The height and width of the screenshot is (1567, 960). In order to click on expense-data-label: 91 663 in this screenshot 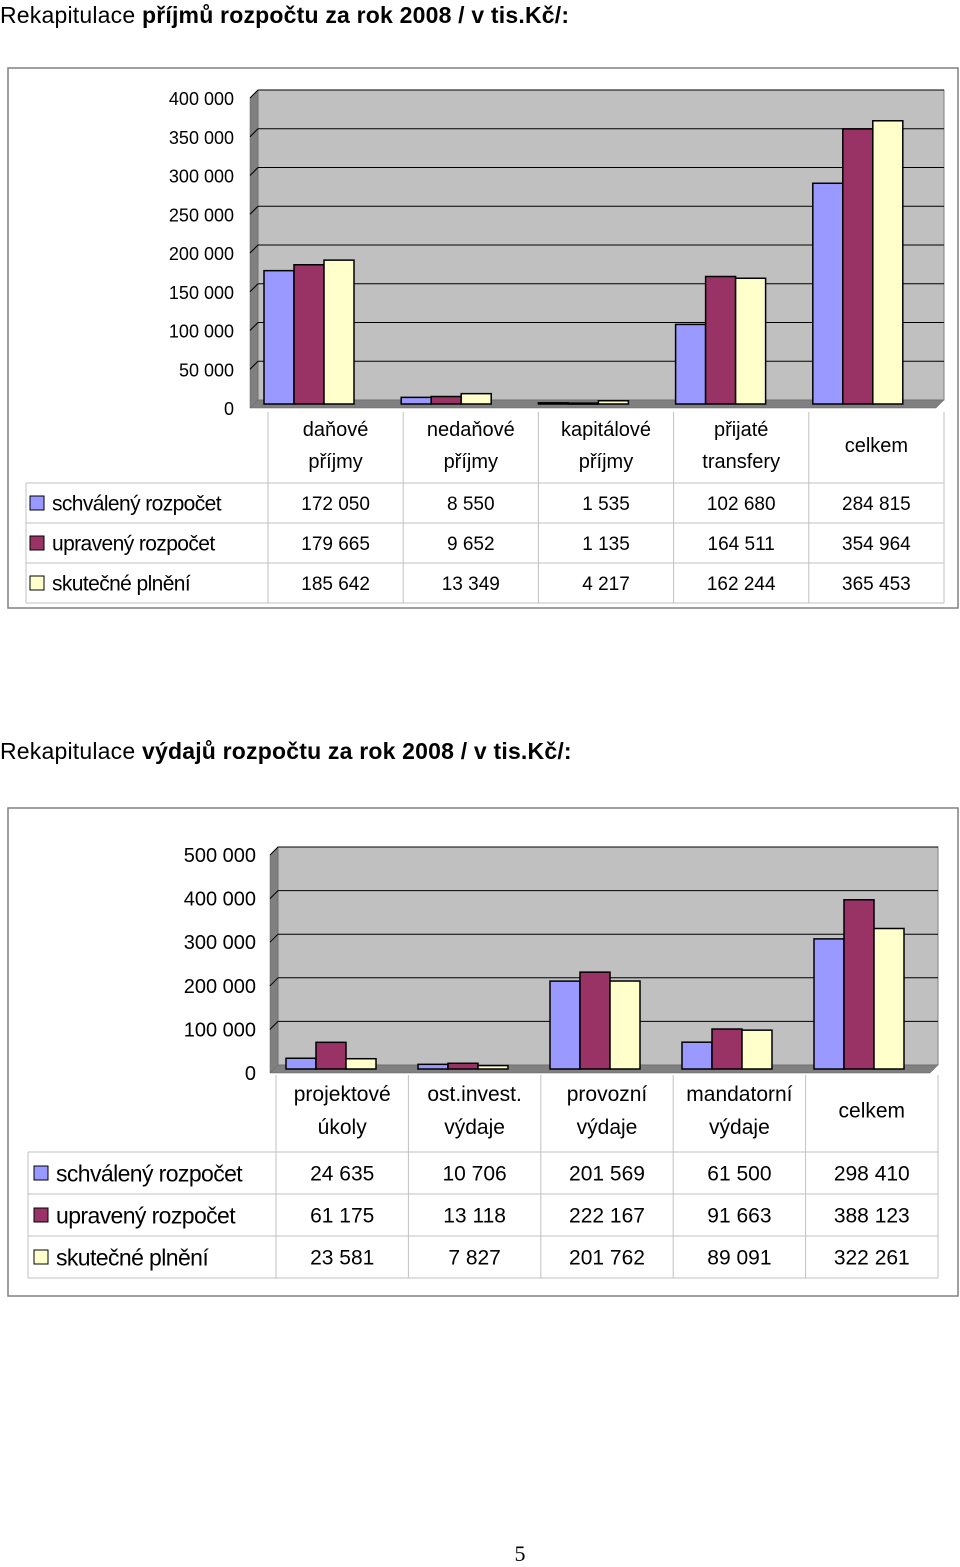, I will do `click(739, 1216)`.